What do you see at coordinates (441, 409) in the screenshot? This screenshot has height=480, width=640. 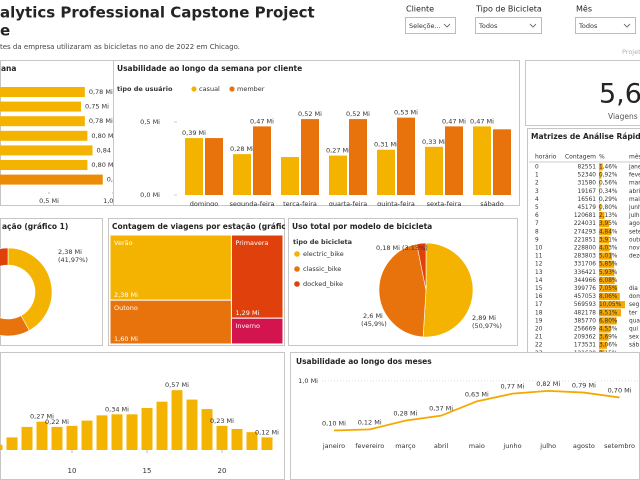 I see `value-label: 0,37 Mi` at bounding box center [441, 409].